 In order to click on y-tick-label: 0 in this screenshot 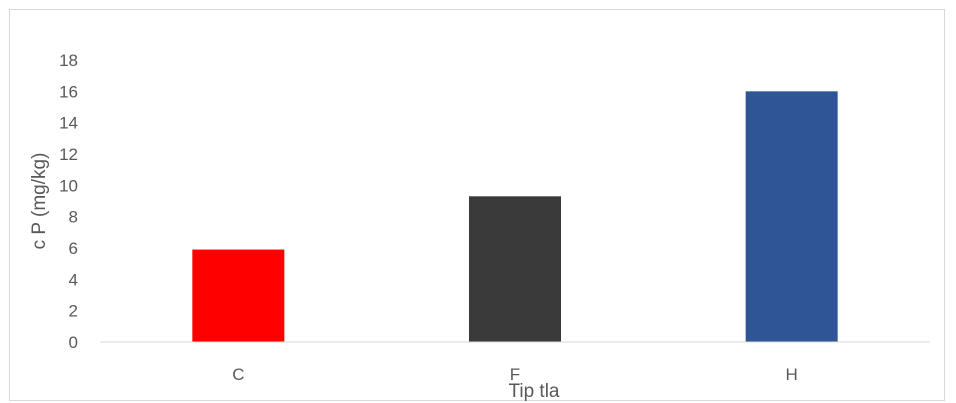, I will do `click(73, 342)`.